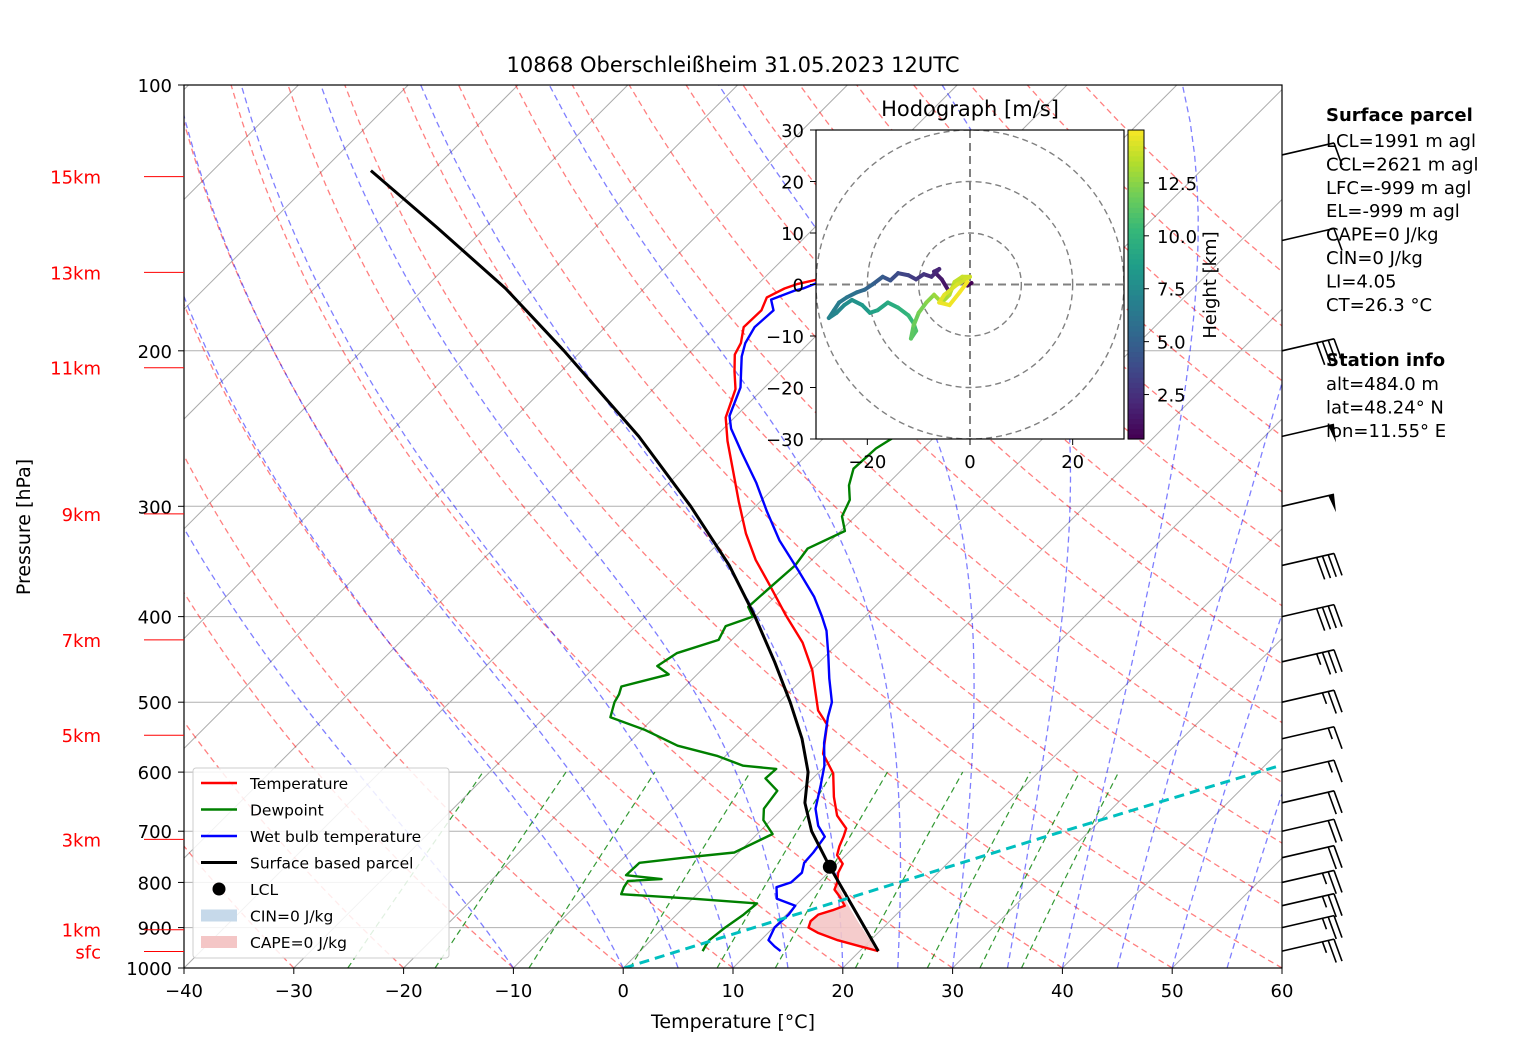 The image size is (1517, 1058). I want to click on isotherm, so click(1062, 748).